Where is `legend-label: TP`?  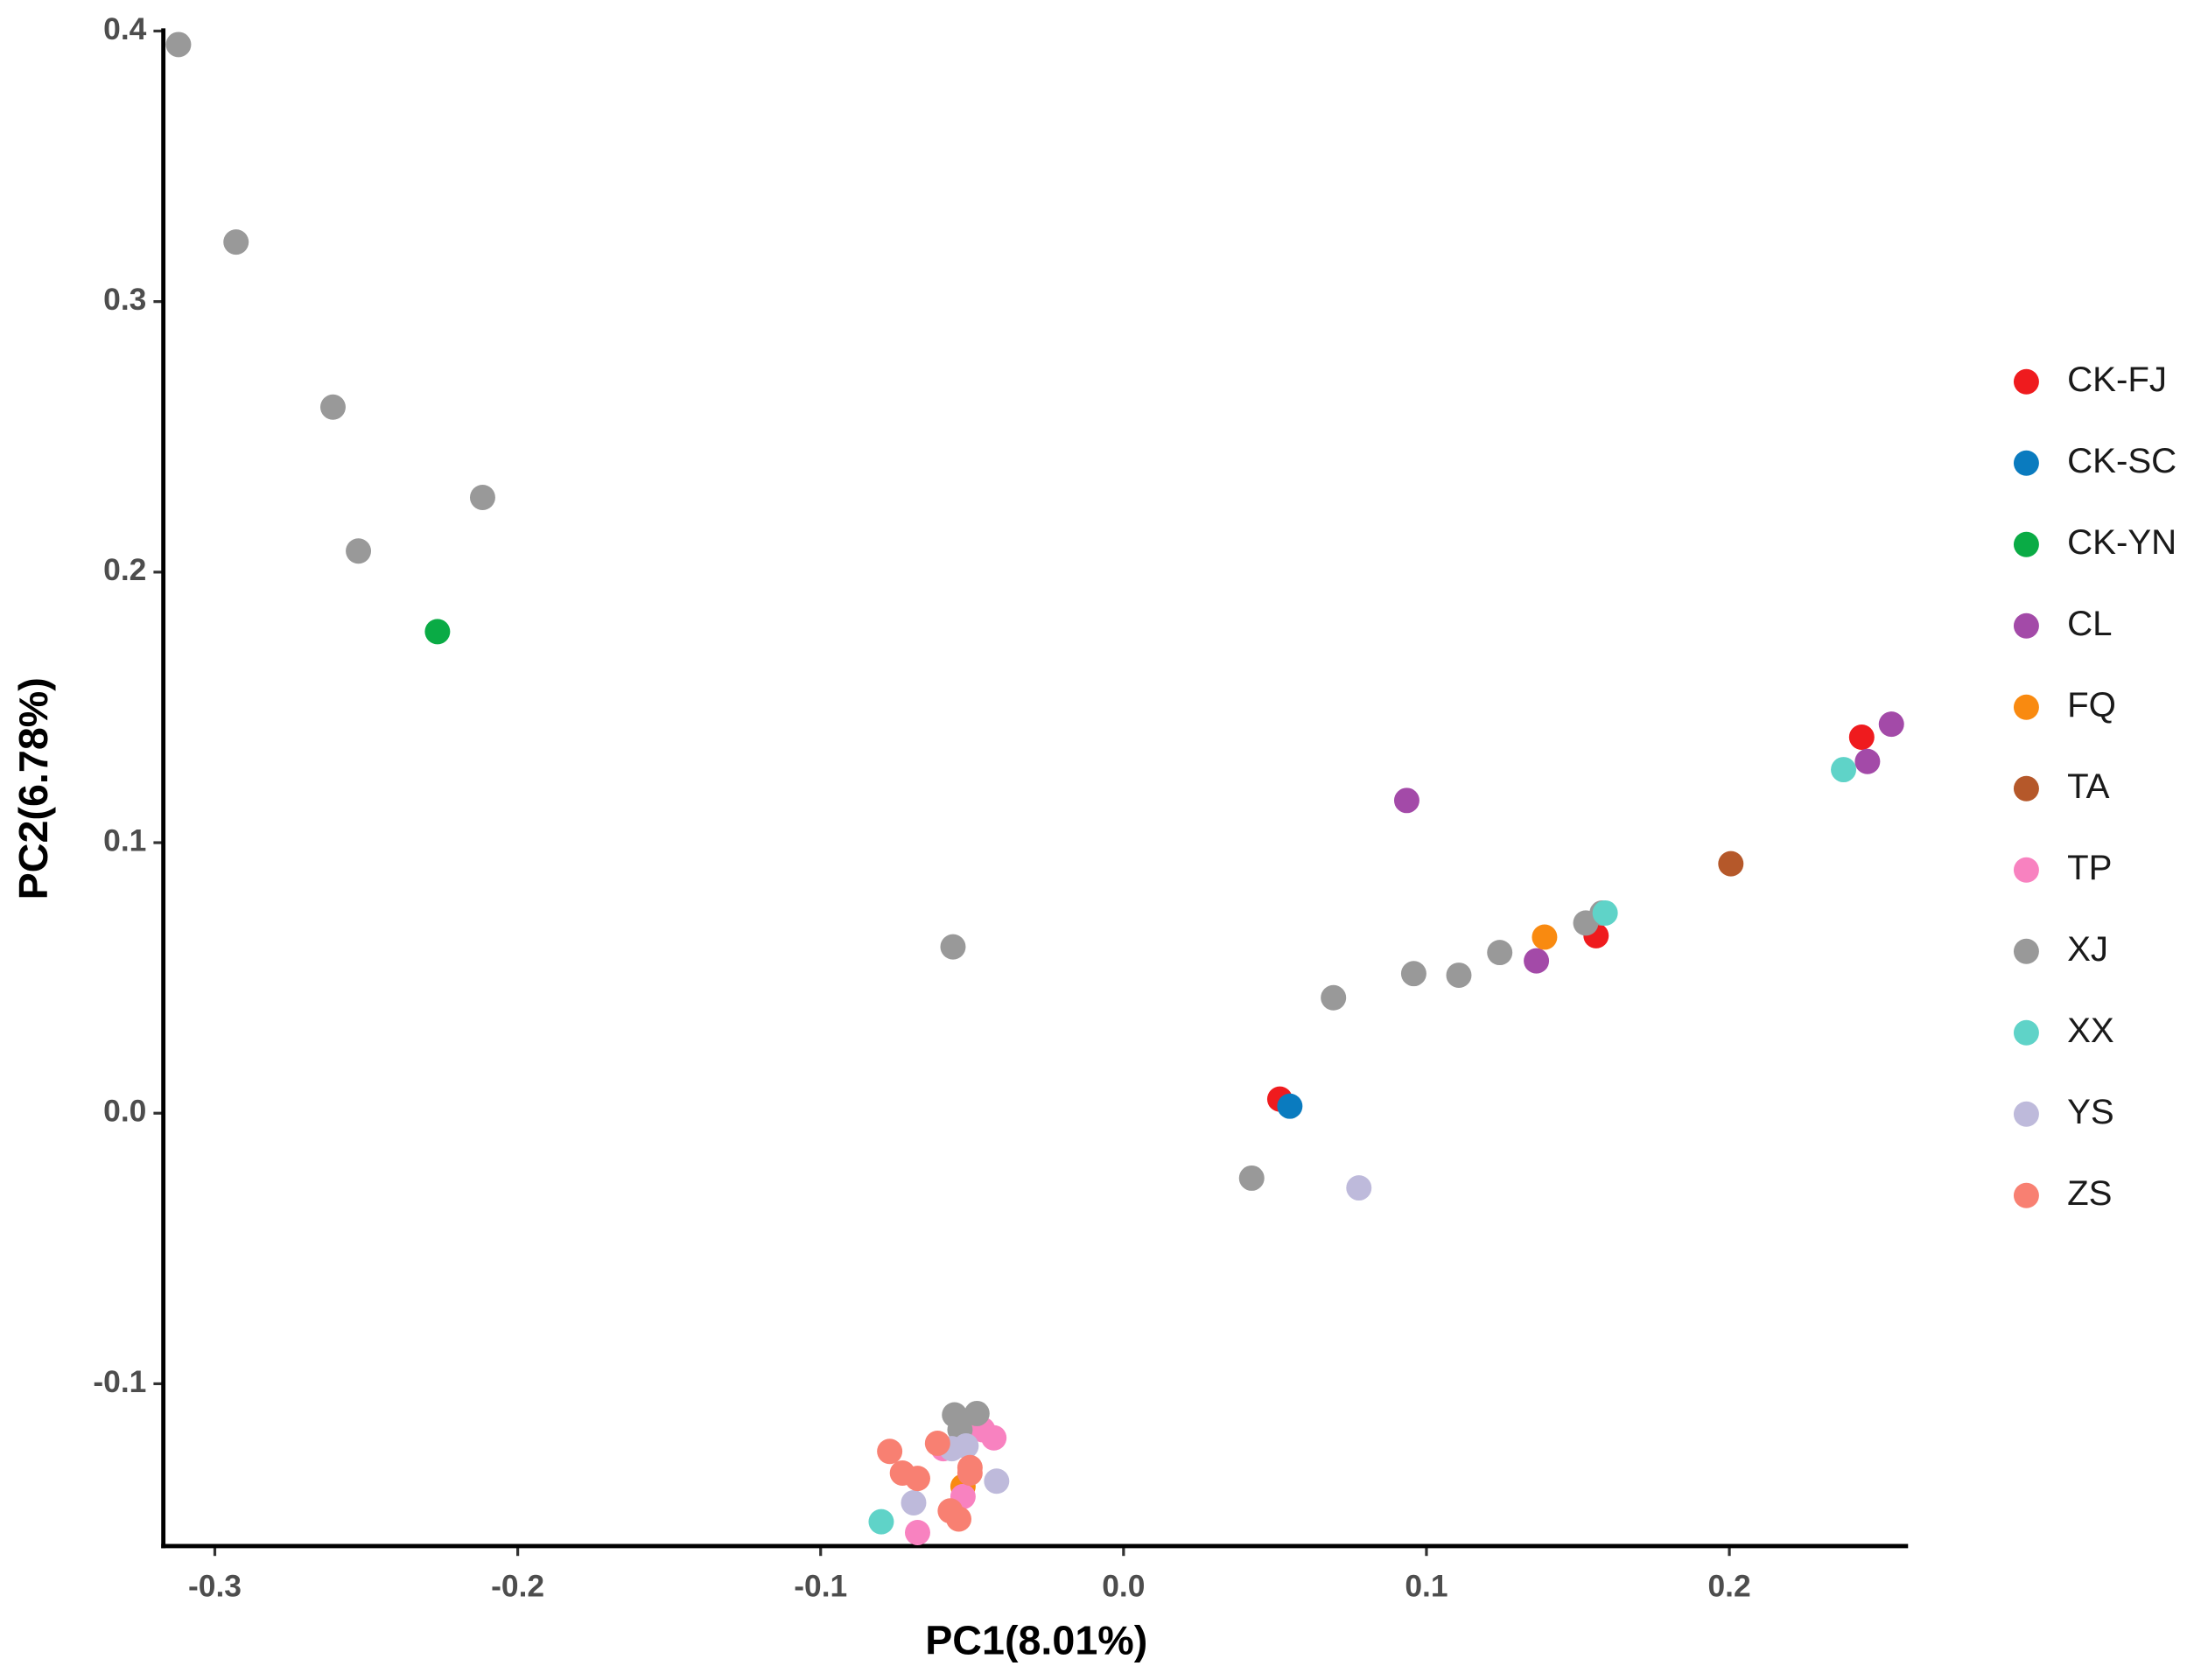
legend-label: TP is located at coordinates (2089, 867).